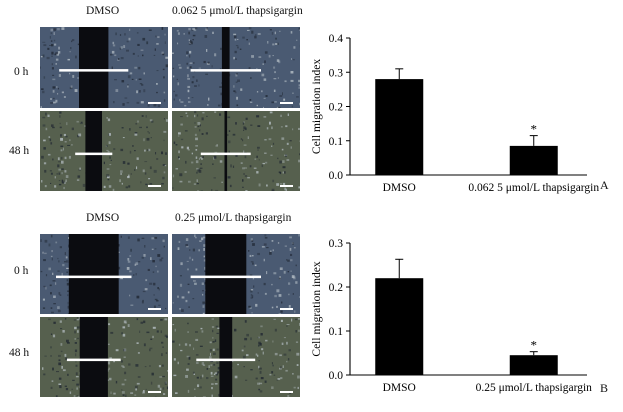  I want to click on panel-letter-b: B, so click(604, 388).